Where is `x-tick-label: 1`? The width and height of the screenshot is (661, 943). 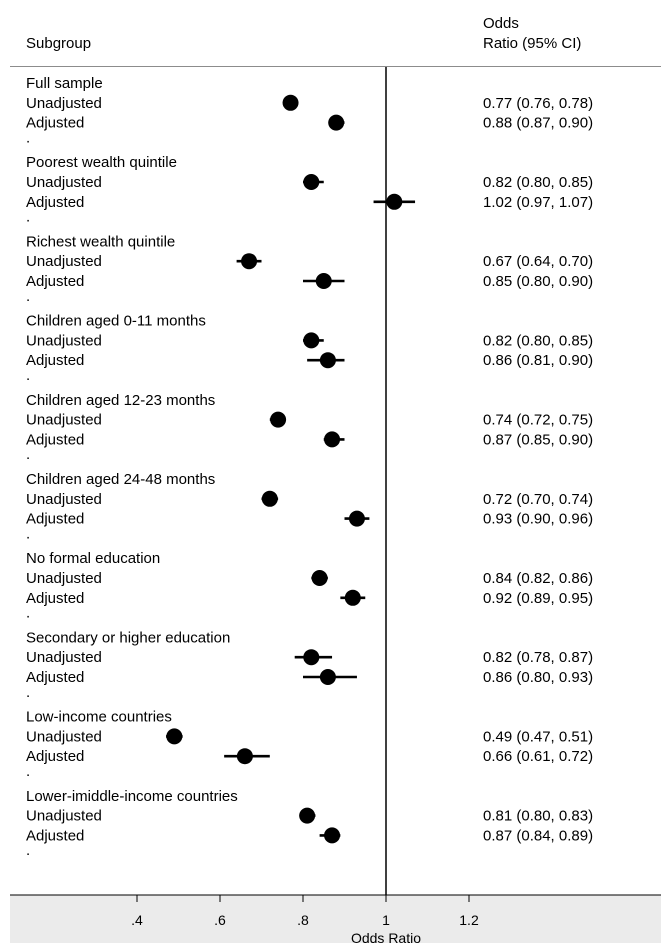
x-tick-label: 1 is located at coordinates (386, 920).